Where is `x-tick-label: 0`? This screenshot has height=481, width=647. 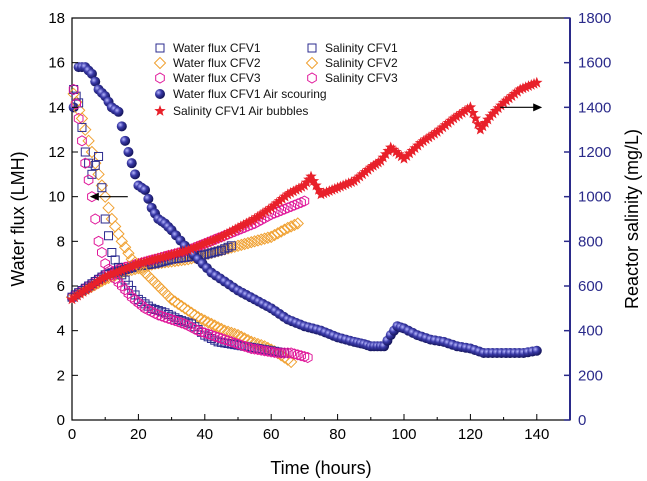
x-tick-label: 0 is located at coordinates (72, 434).